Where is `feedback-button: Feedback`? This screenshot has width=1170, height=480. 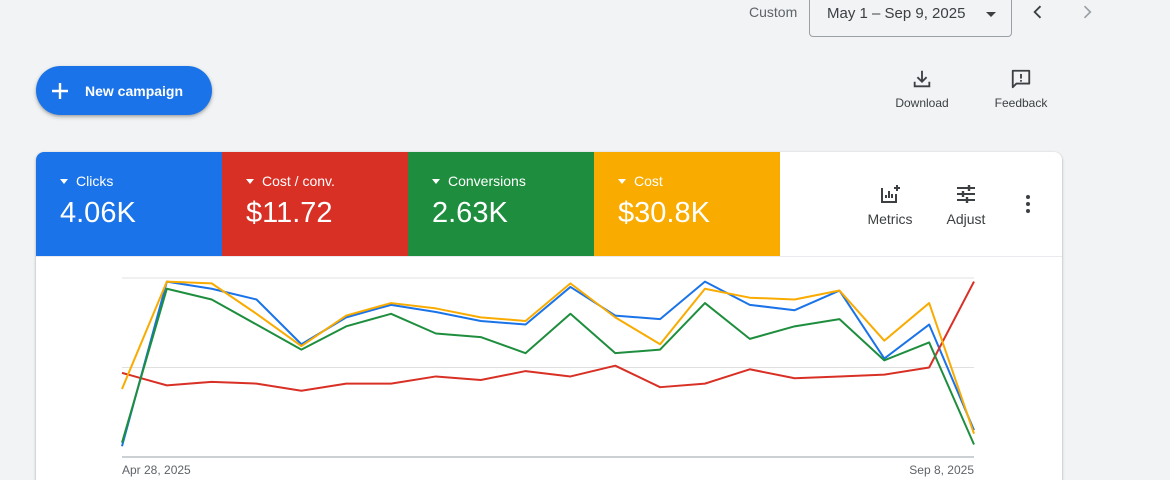 feedback-button: Feedback is located at coordinates (1021, 89).